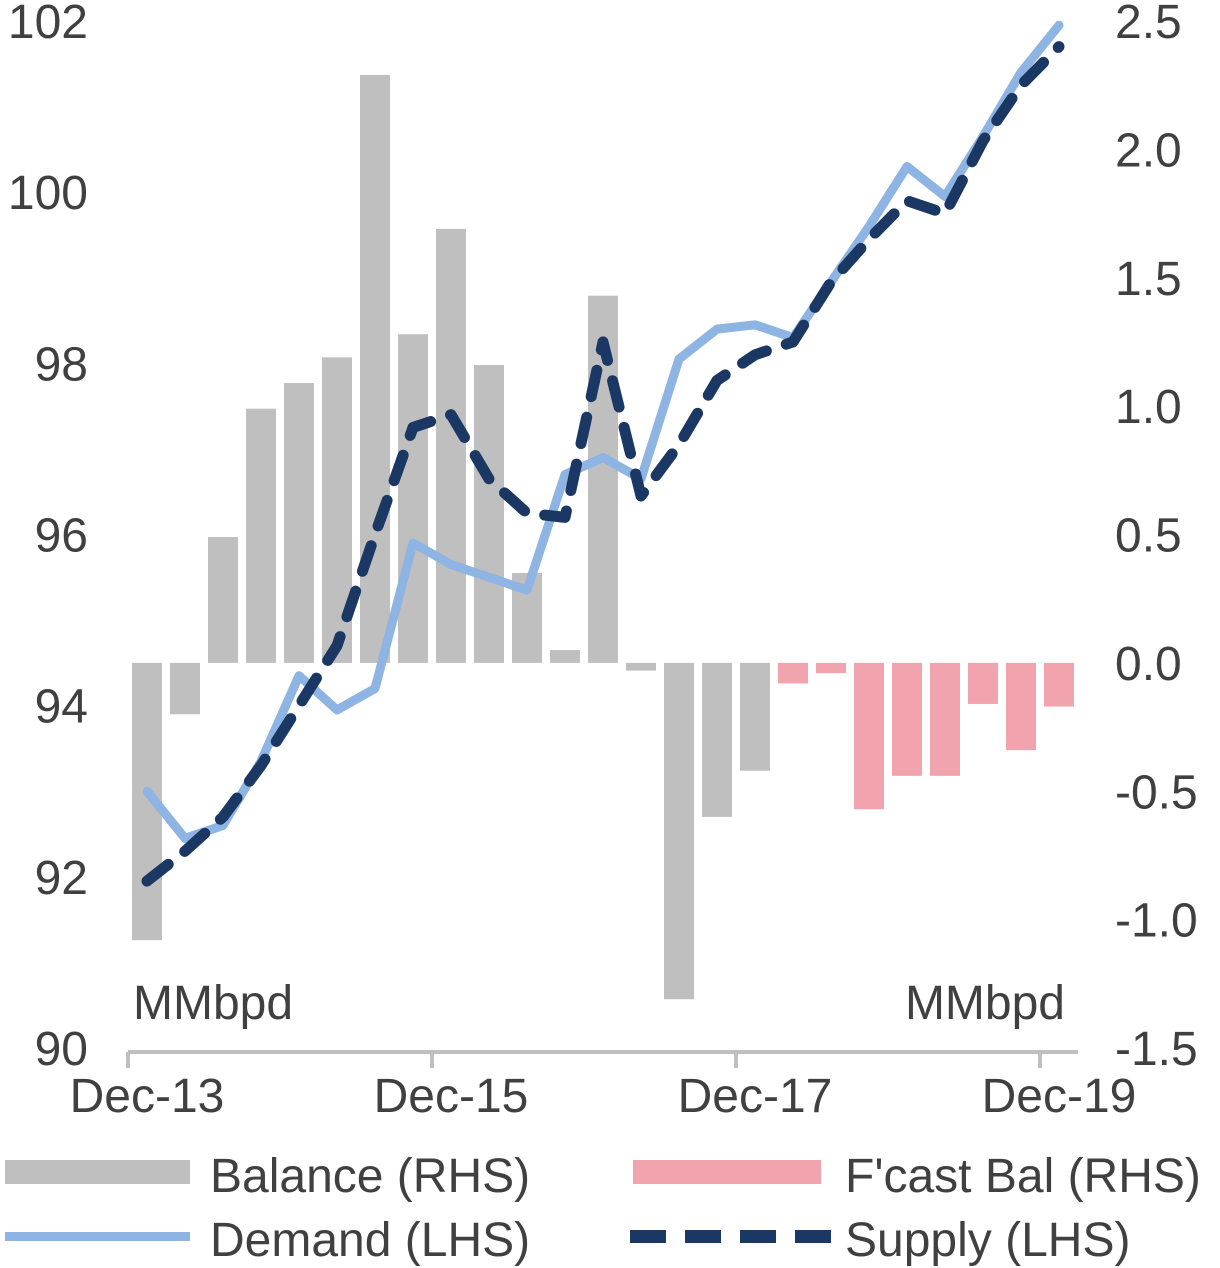 This screenshot has width=1220, height=1268. I want to click on x-axis-label: Dec-15, so click(451, 1096).